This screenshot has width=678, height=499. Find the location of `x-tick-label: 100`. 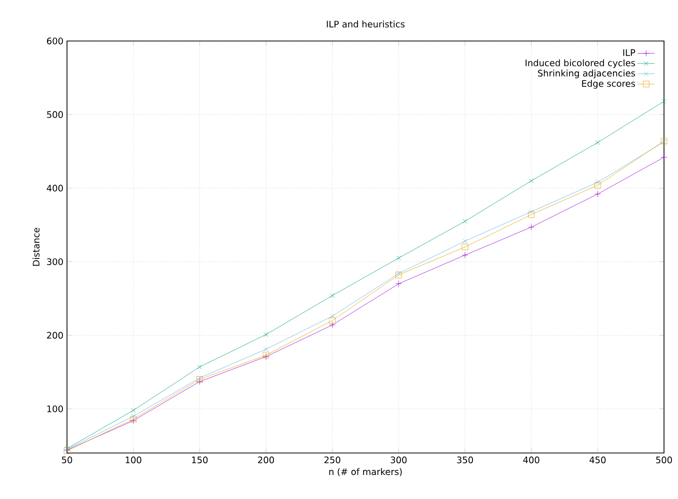

x-tick-label: 100 is located at coordinates (134, 460).